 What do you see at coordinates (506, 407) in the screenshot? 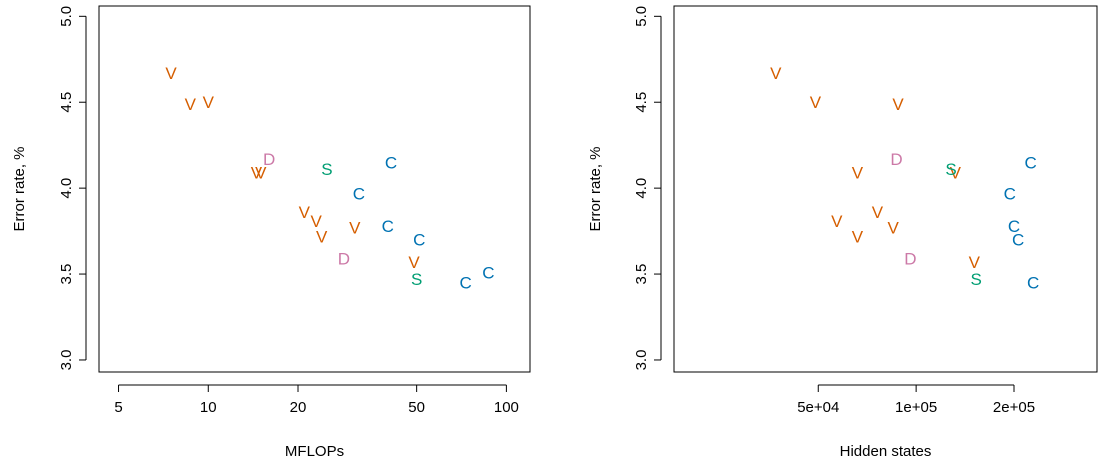
I see `x-tick-label: 100` at bounding box center [506, 407].